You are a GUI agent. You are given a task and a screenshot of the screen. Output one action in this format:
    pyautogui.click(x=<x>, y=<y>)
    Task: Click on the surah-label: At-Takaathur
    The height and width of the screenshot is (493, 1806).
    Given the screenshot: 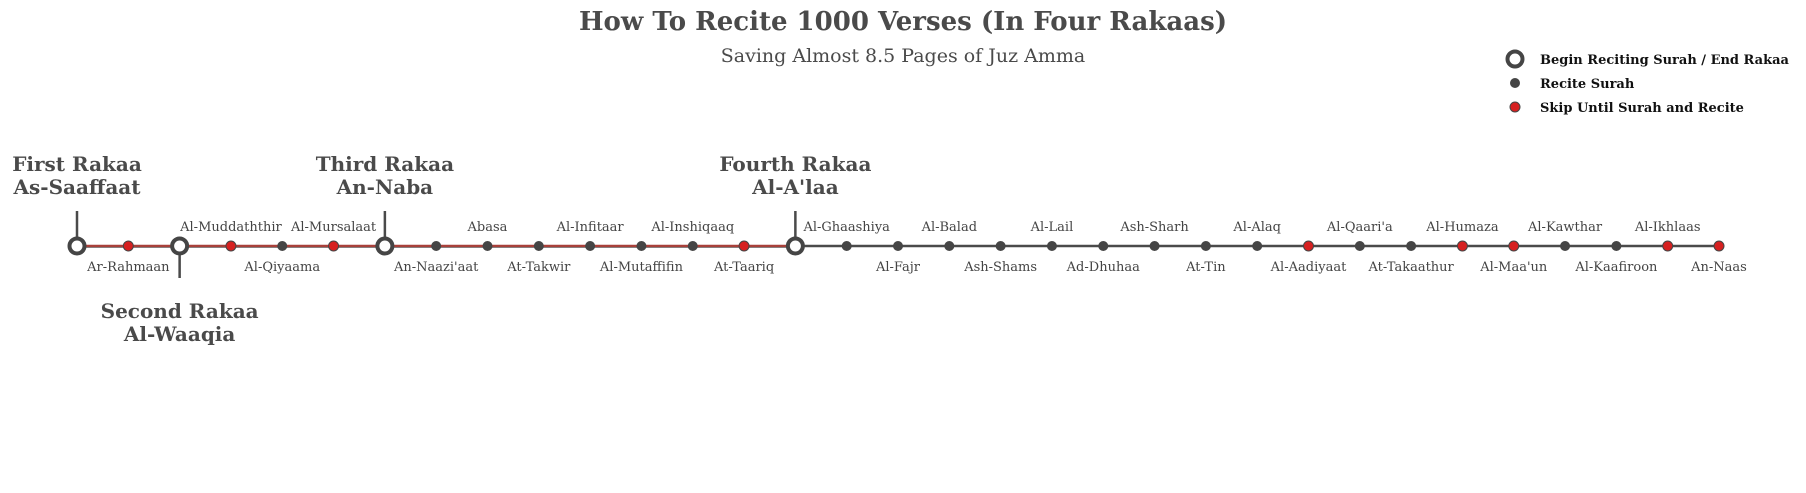 What is the action you would take?
    pyautogui.click(x=1410, y=267)
    